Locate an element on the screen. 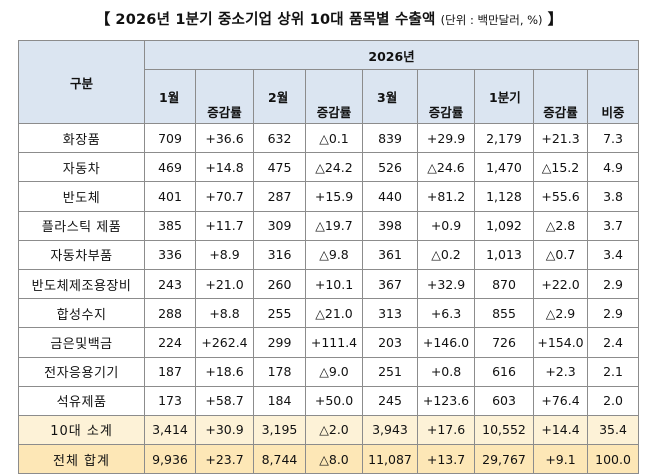 This screenshot has height=474, width=658. share-value: 2.9 is located at coordinates (613, 313).